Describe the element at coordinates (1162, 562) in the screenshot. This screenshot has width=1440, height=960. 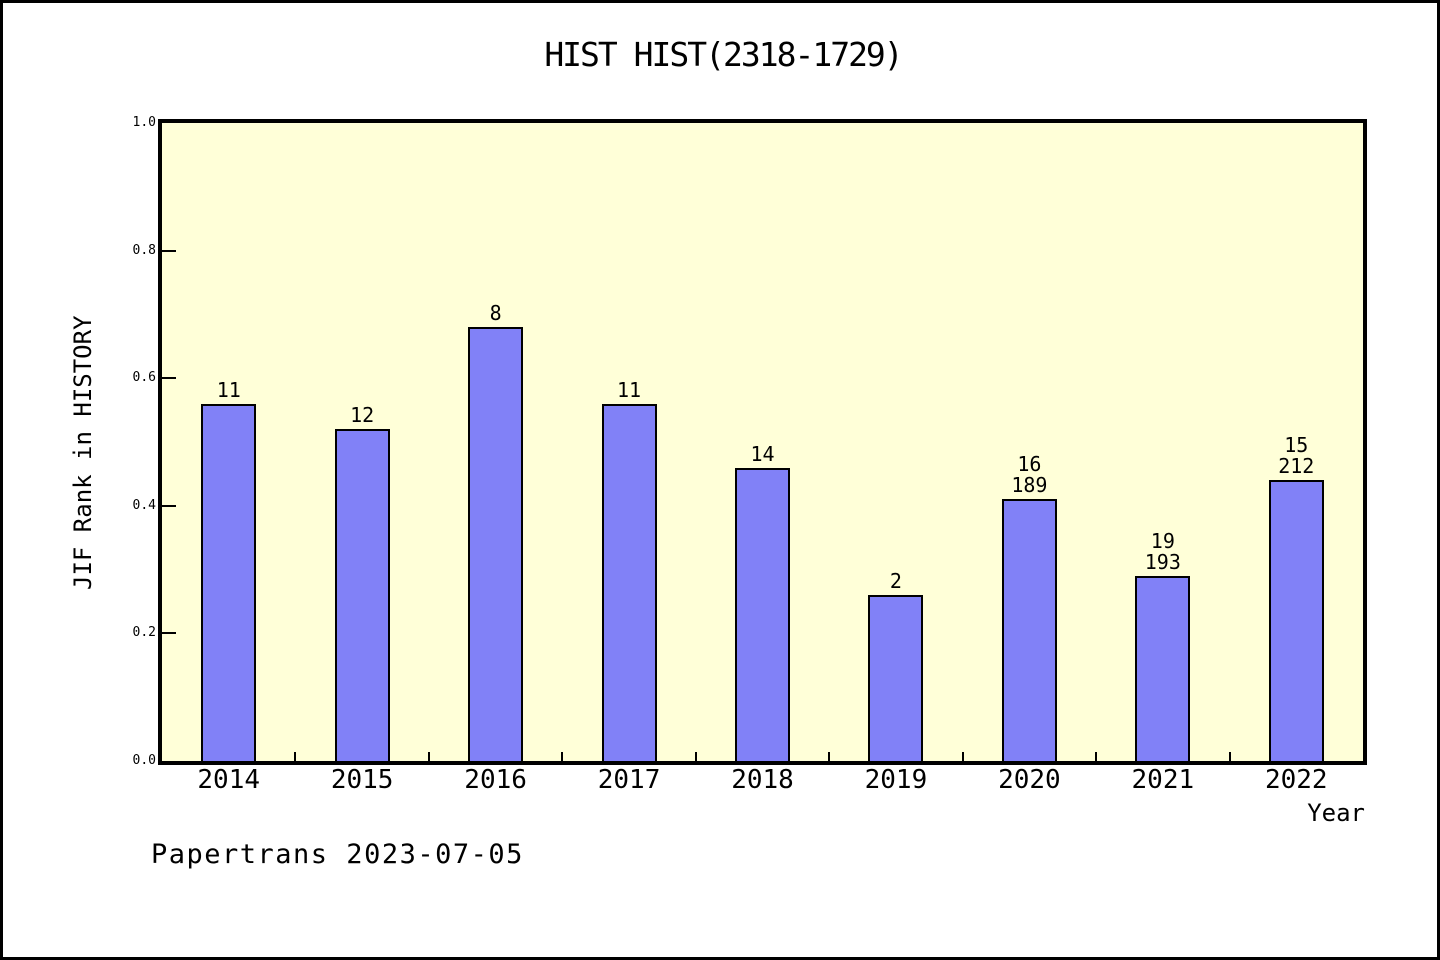
I see `bar-value-line: 193` at that location.